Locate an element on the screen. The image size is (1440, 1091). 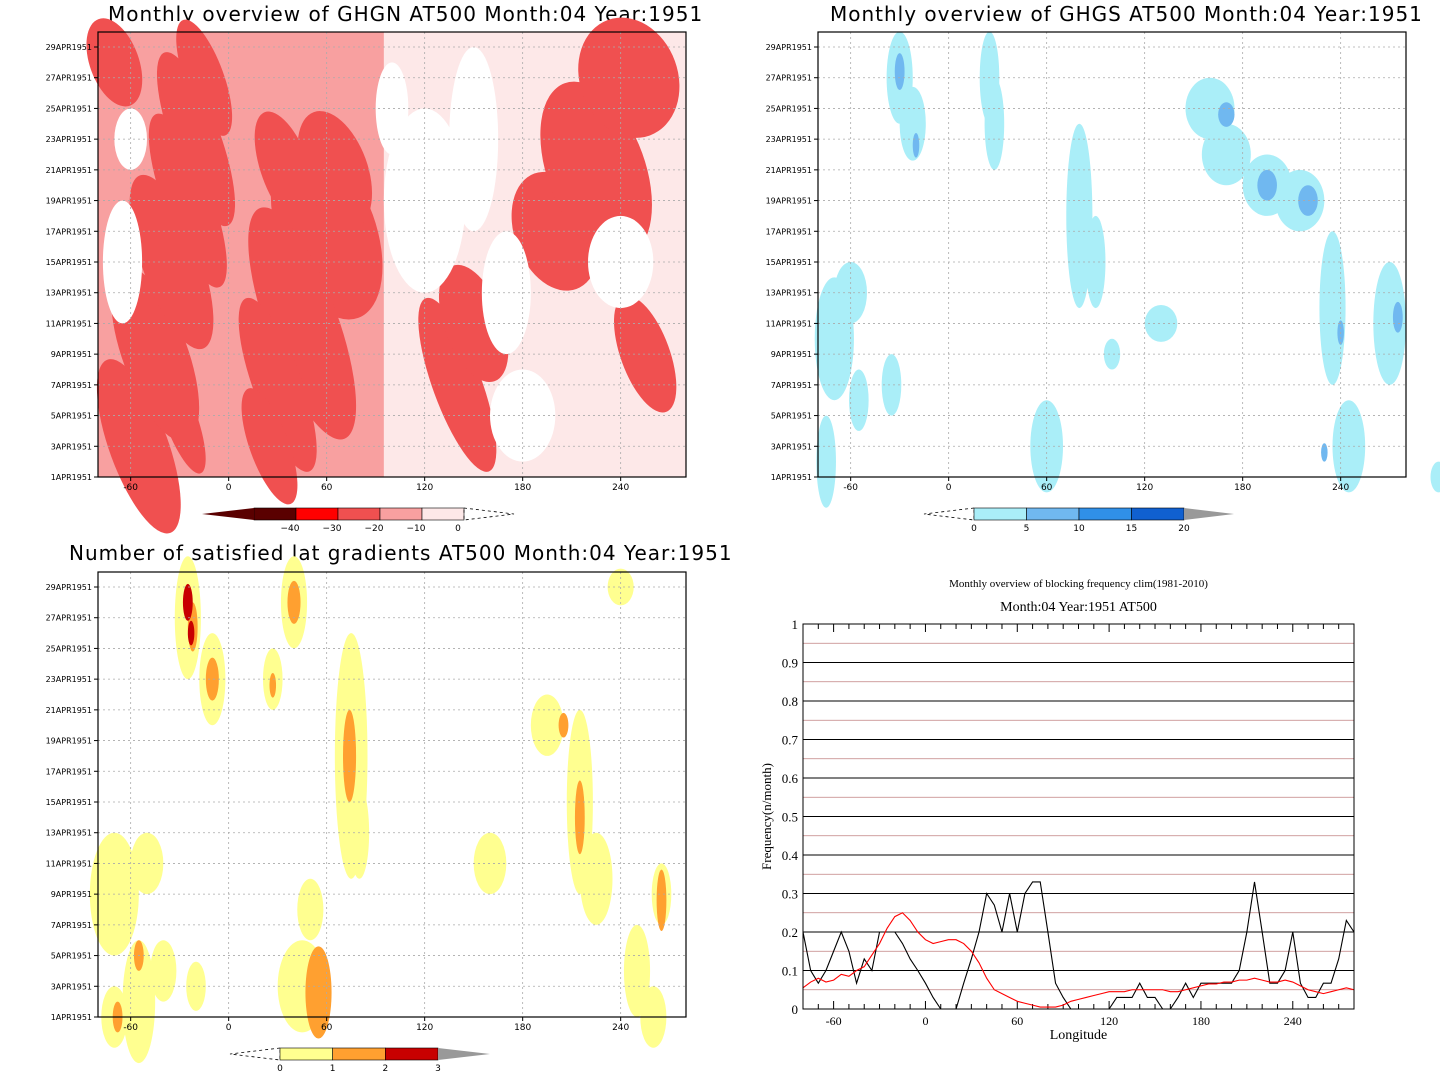
ghgs-cbar-label: 10 is located at coordinates (1079, 529).